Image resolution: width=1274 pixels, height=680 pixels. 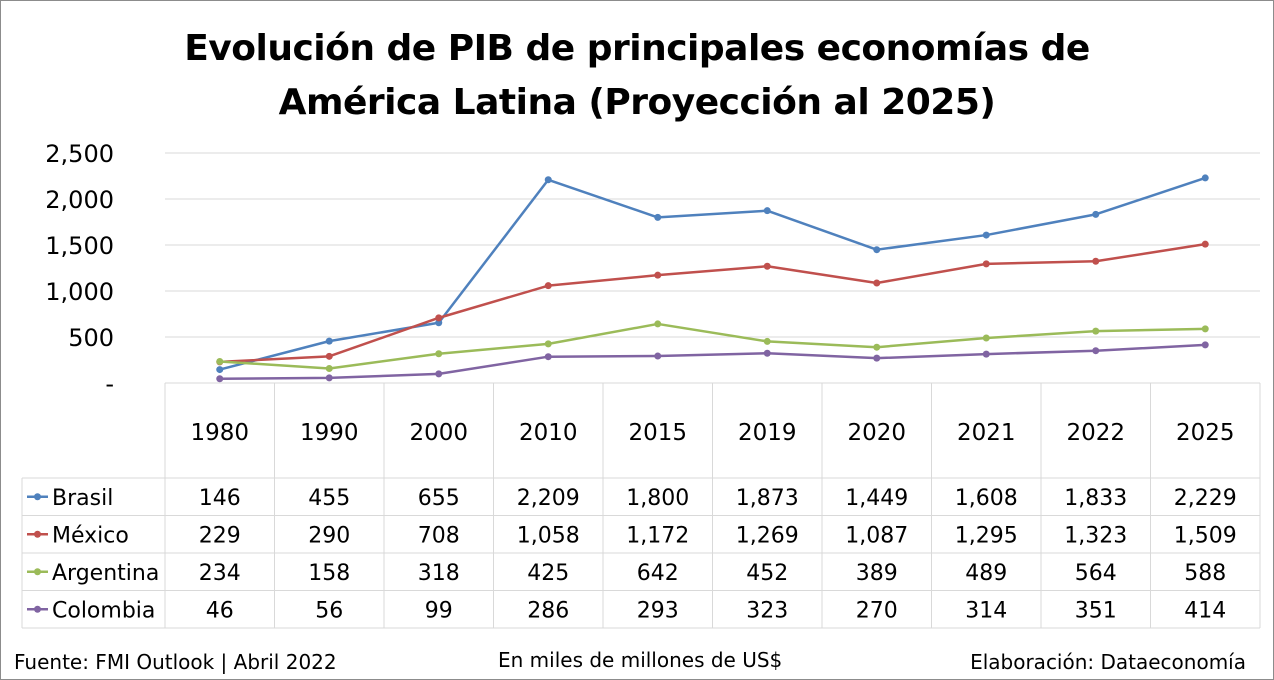 I want to click on legend-label: Argentina, so click(x=105, y=573).